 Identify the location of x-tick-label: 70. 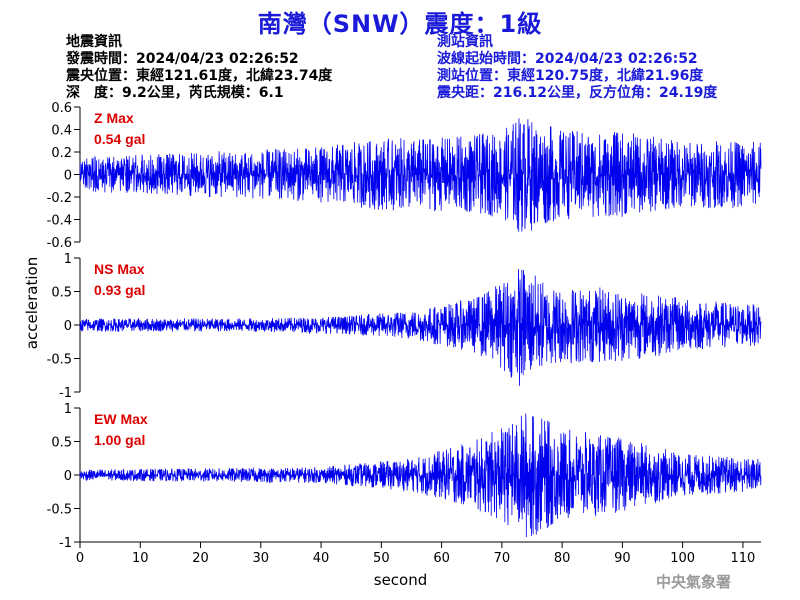
(502, 558).